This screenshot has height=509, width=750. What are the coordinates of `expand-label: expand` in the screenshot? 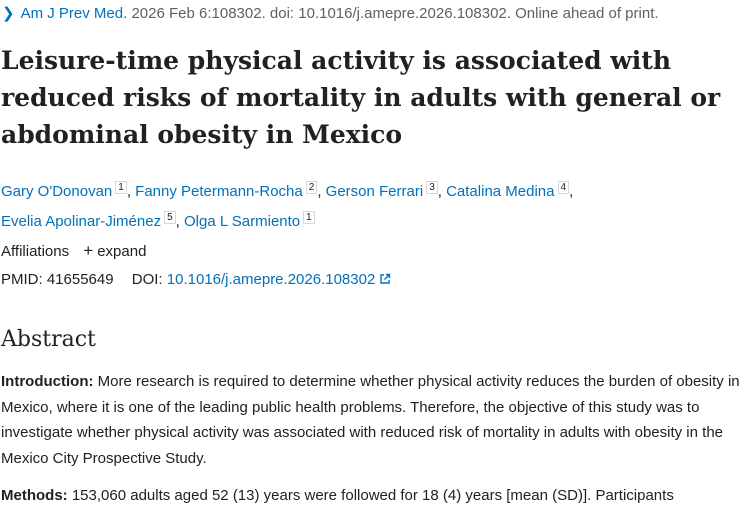 It's located at (122, 251).